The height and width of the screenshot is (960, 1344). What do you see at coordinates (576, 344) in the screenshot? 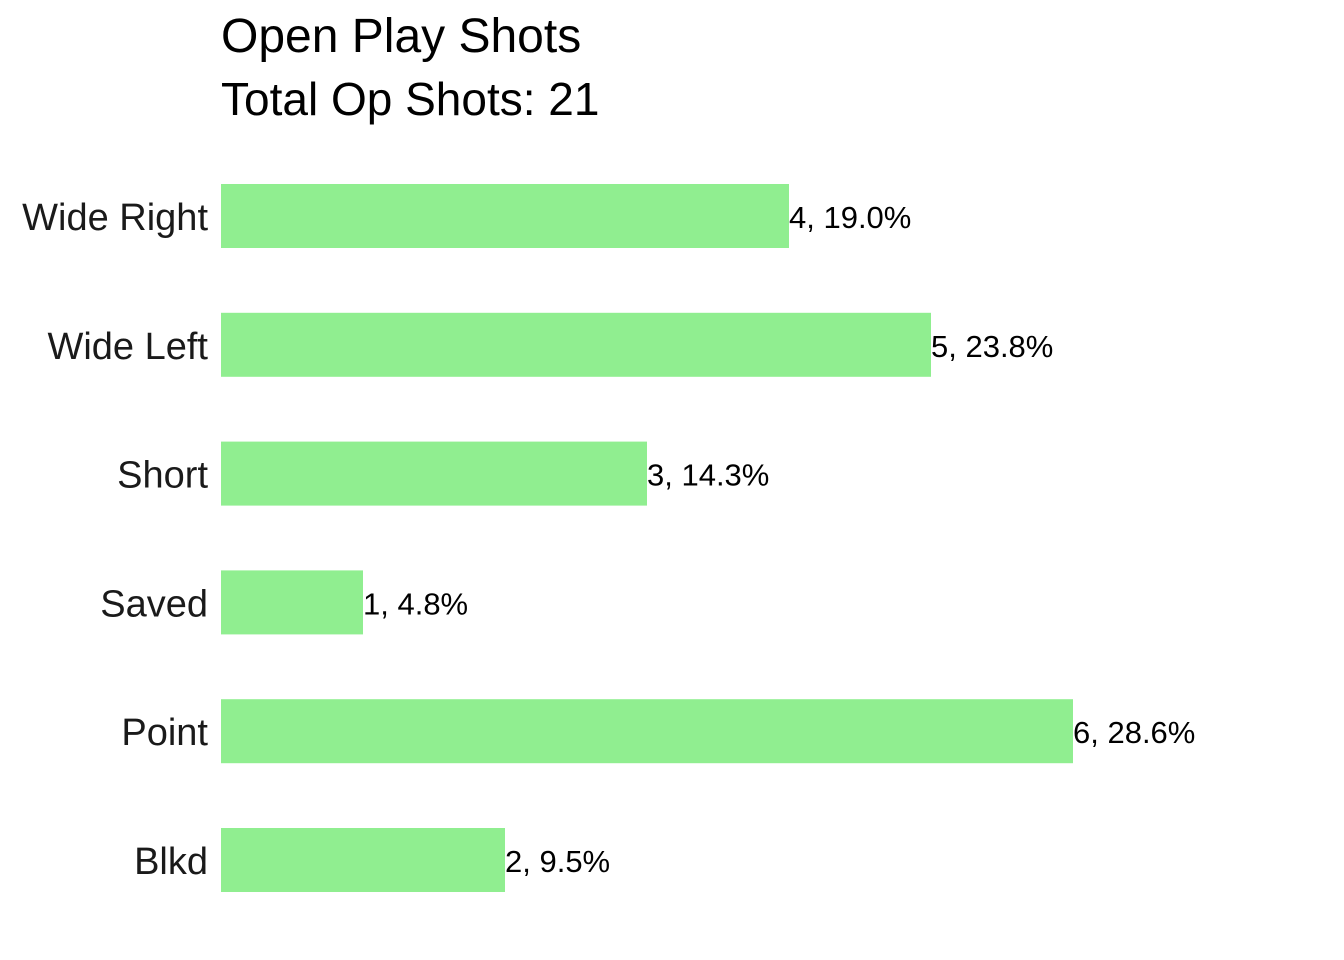
I see `bar-wide-left` at bounding box center [576, 344].